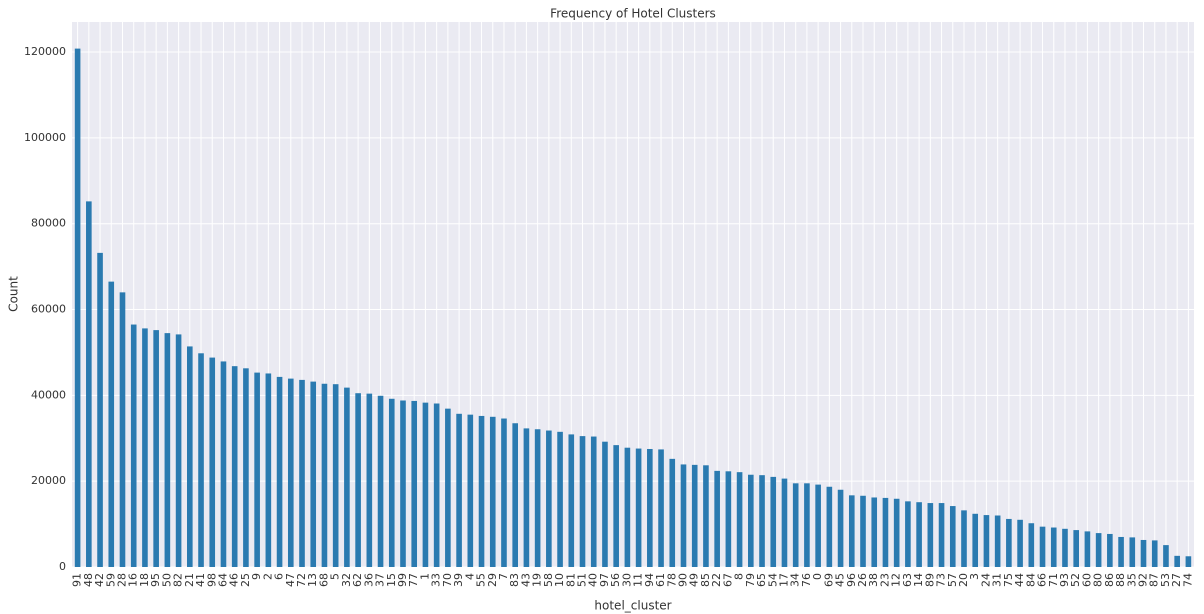 The image size is (1204, 614). Describe the element at coordinates (1064, 580) in the screenshot. I see `x-tick-label: 93` at that location.